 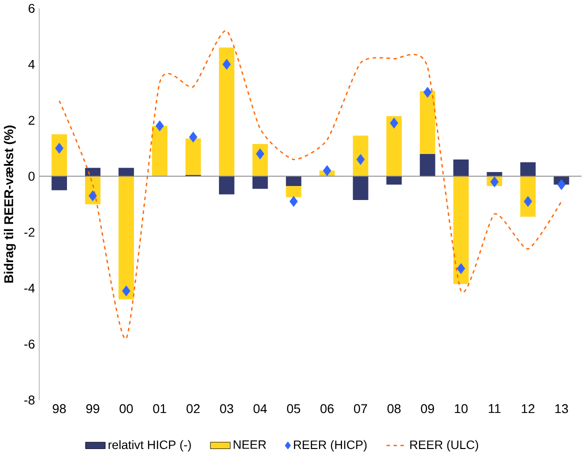 I want to click on x-tick-label: 00, so click(x=126, y=409).